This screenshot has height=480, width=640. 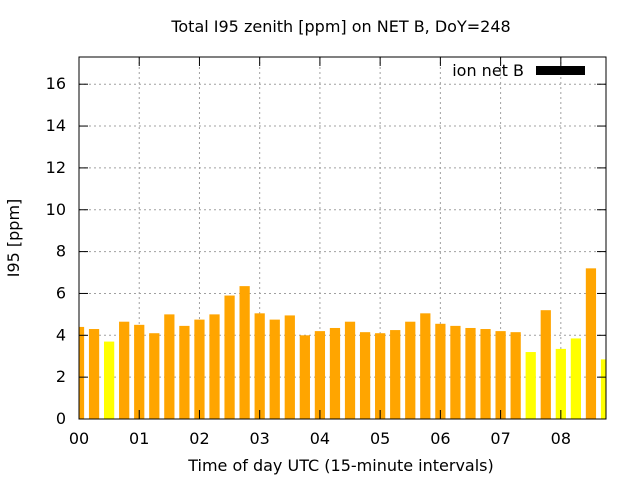 What do you see at coordinates (56, 167) in the screenshot?
I see `y-tick-label: 12` at bounding box center [56, 167].